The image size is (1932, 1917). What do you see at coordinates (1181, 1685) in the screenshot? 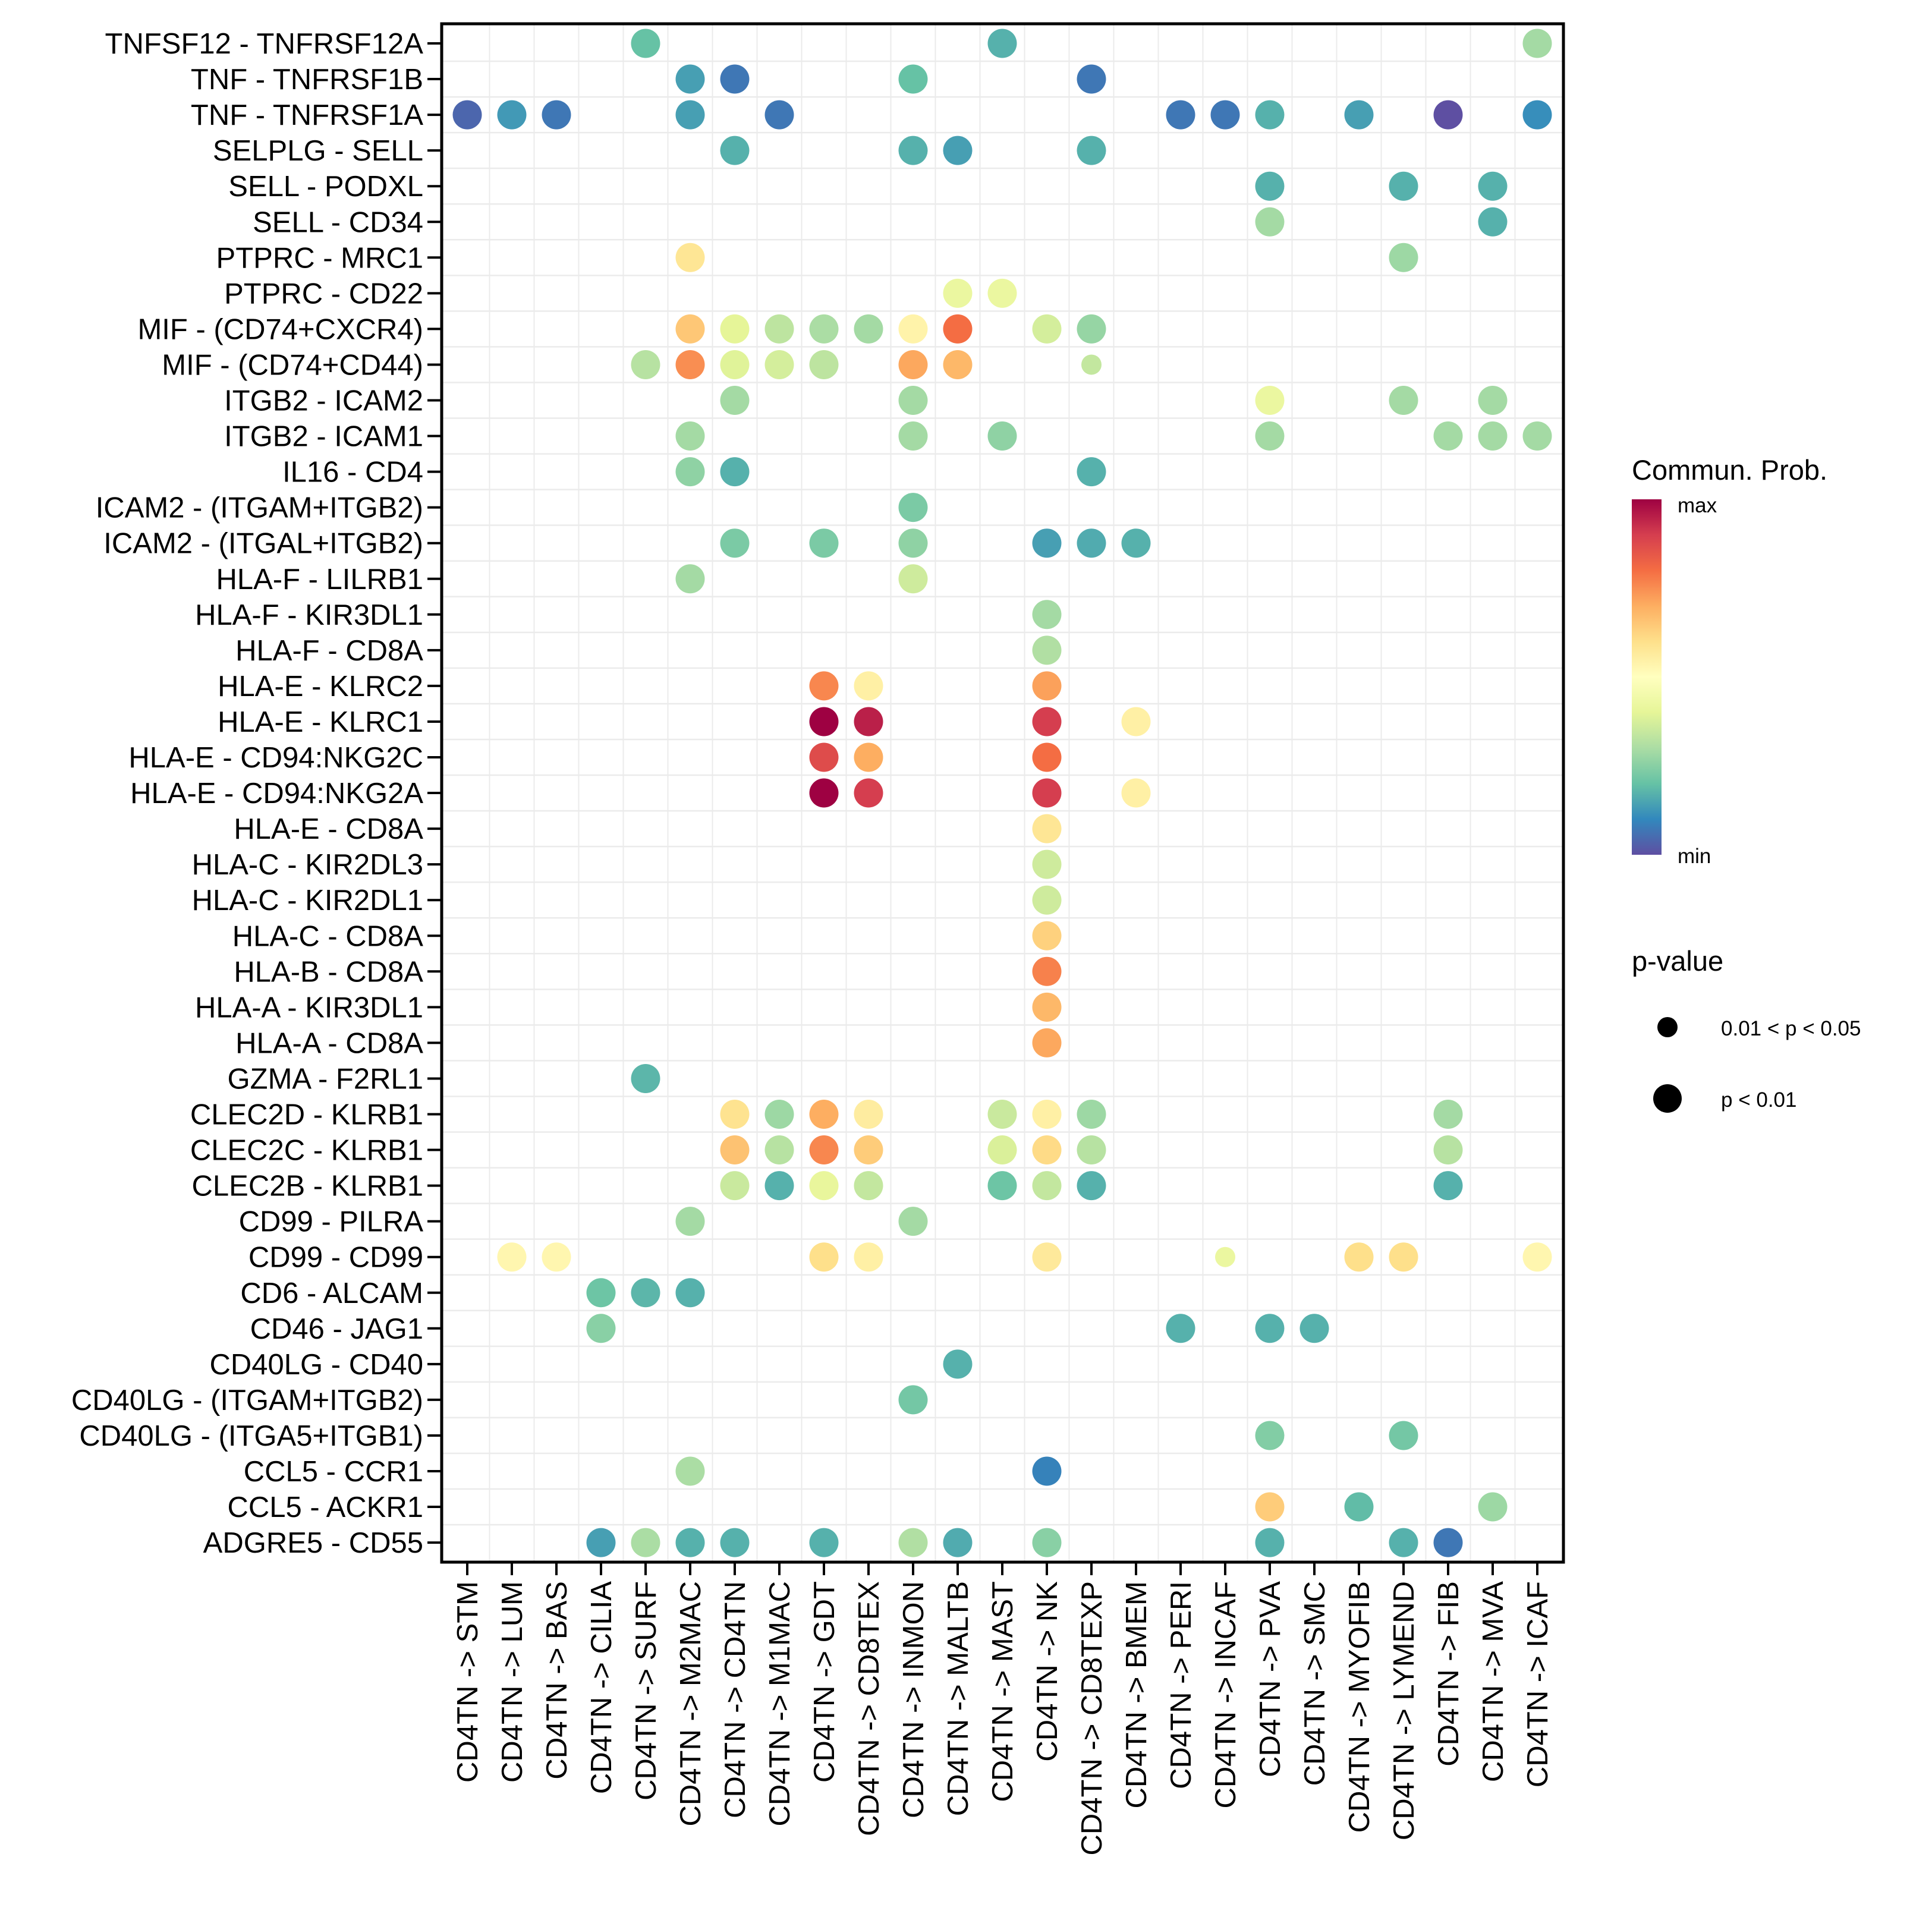
I see `x-tick-label: CD4TN -> PERI` at bounding box center [1181, 1685].